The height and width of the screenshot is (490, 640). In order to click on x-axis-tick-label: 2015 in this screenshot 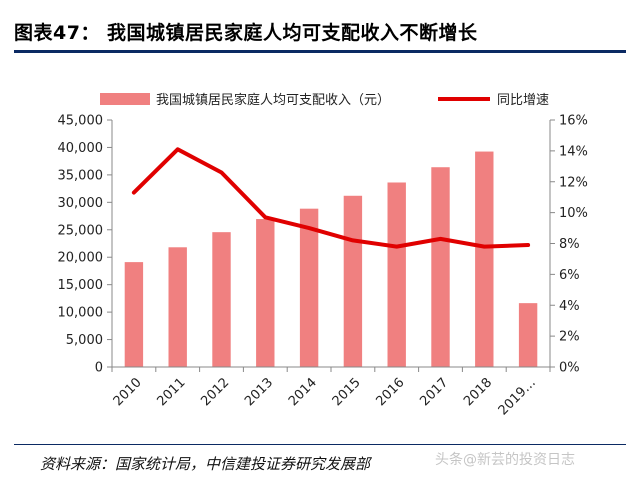, I will do `click(347, 392)`.